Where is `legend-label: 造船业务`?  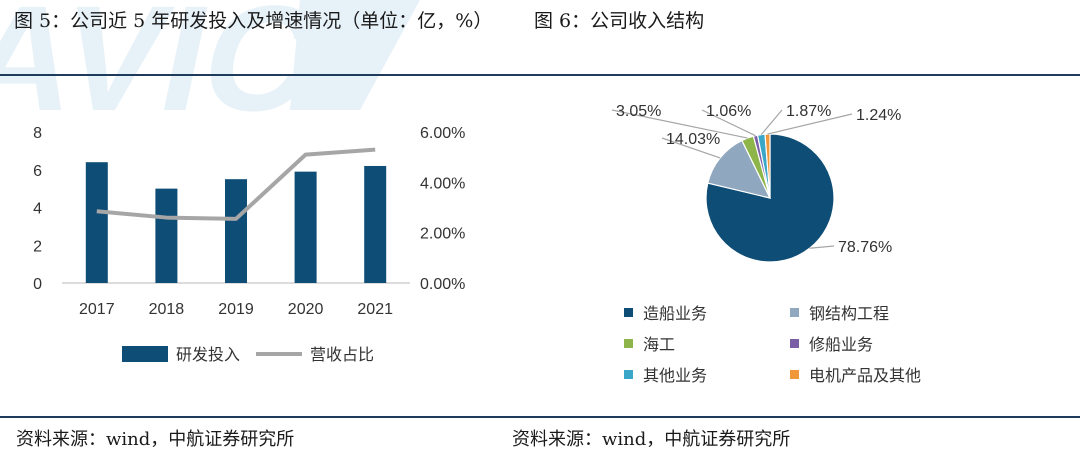
legend-label: 造船业务 is located at coordinates (675, 313).